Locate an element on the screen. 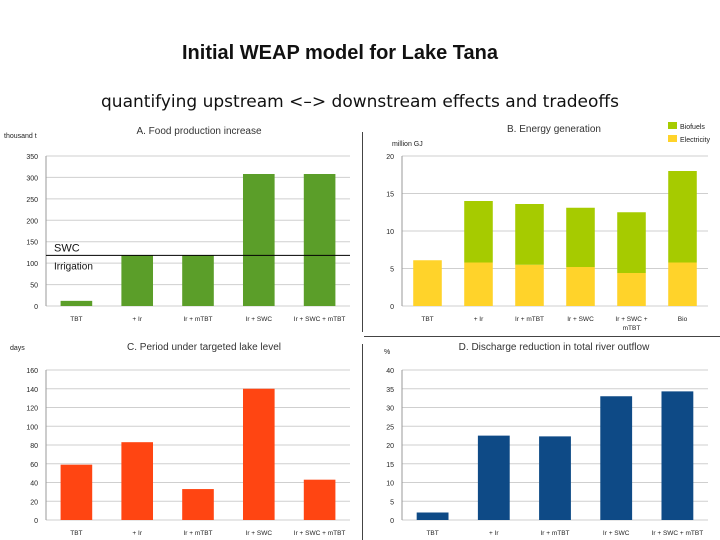 This screenshot has width=720, height=540. panel-divider-vertical-top is located at coordinates (362, 232).